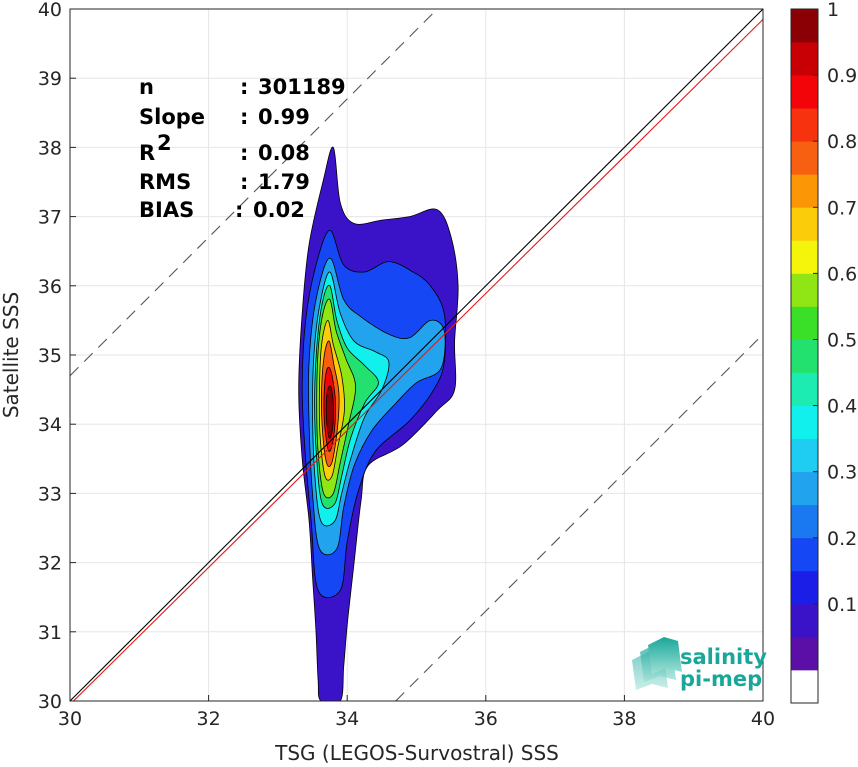 This screenshot has width=858, height=767. I want to click on colorbar-tick-label: 0.8, so click(842, 142).